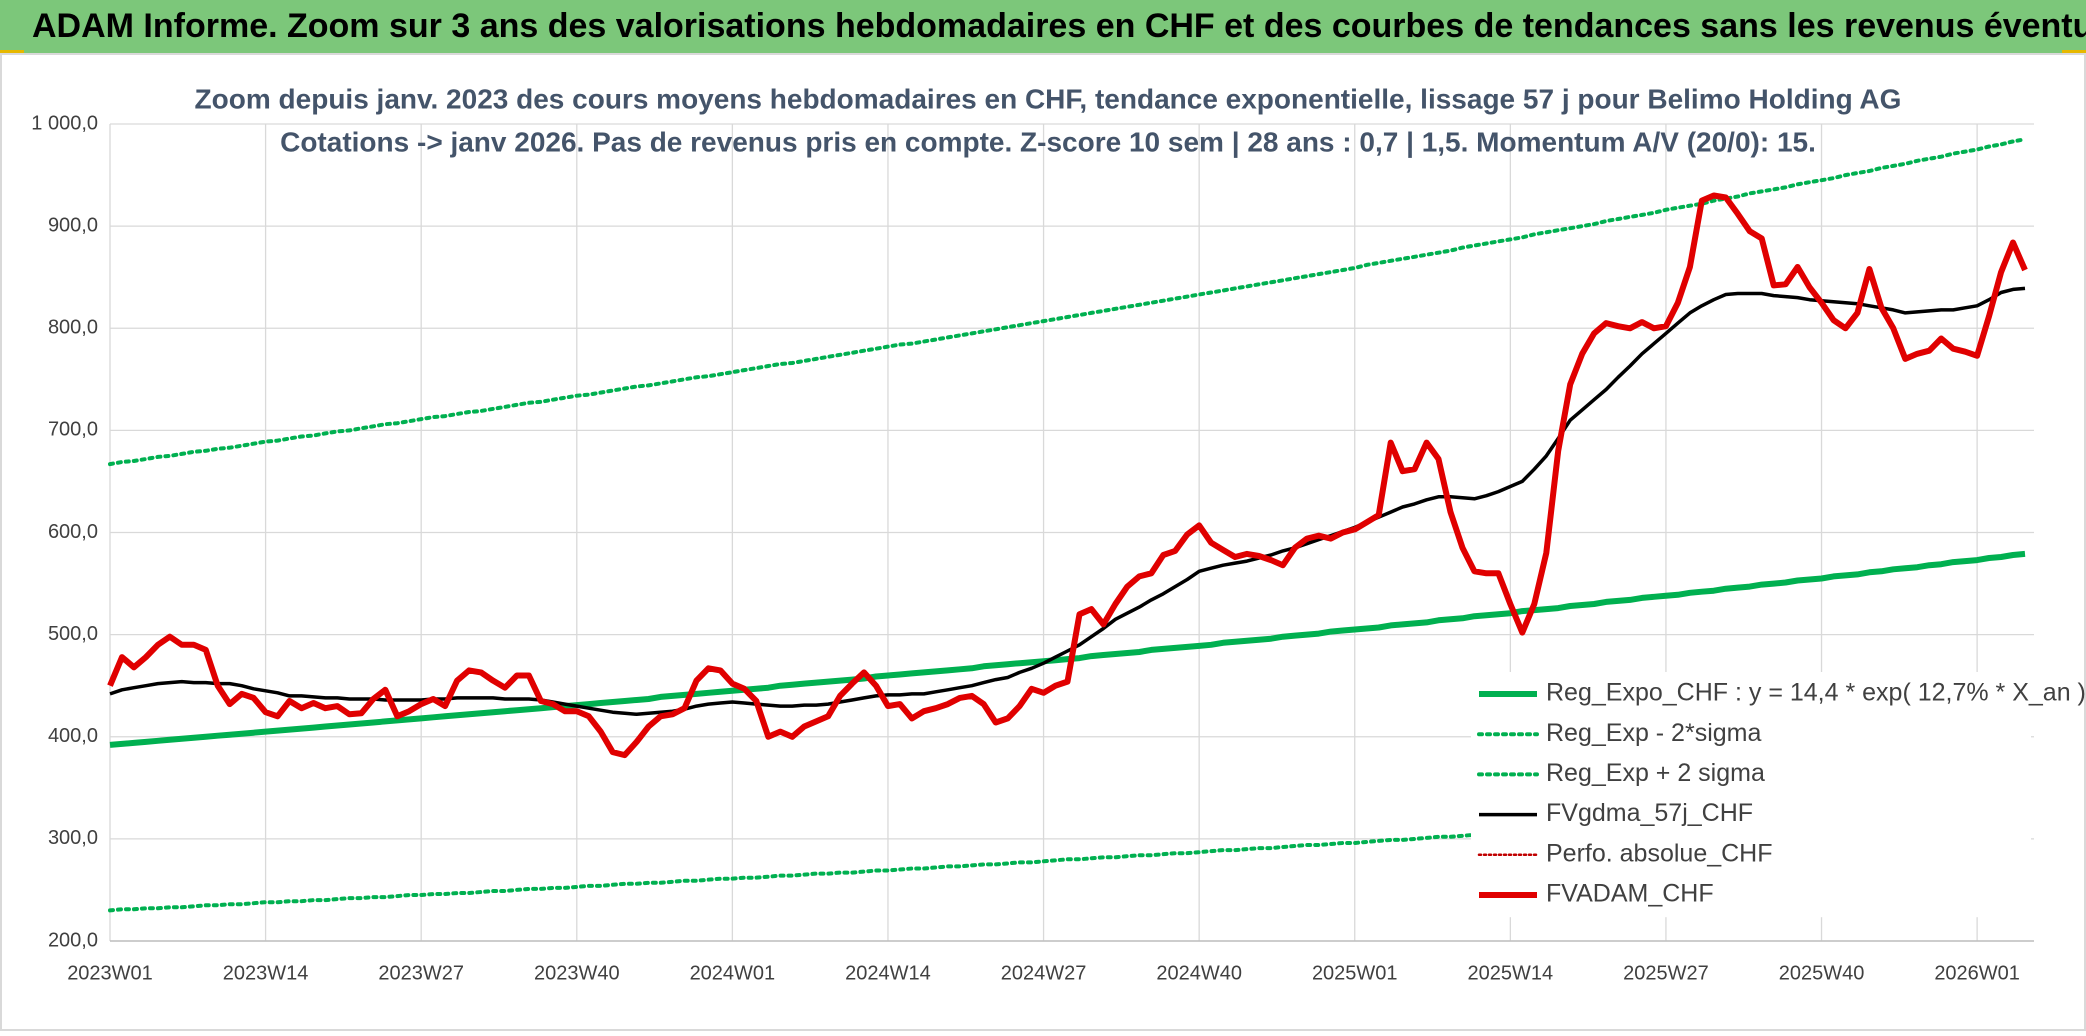 The image size is (2086, 1036). Describe the element at coordinates (1655, 773) in the screenshot. I see `legend-label: Reg_Exp + 2 sigma` at that location.